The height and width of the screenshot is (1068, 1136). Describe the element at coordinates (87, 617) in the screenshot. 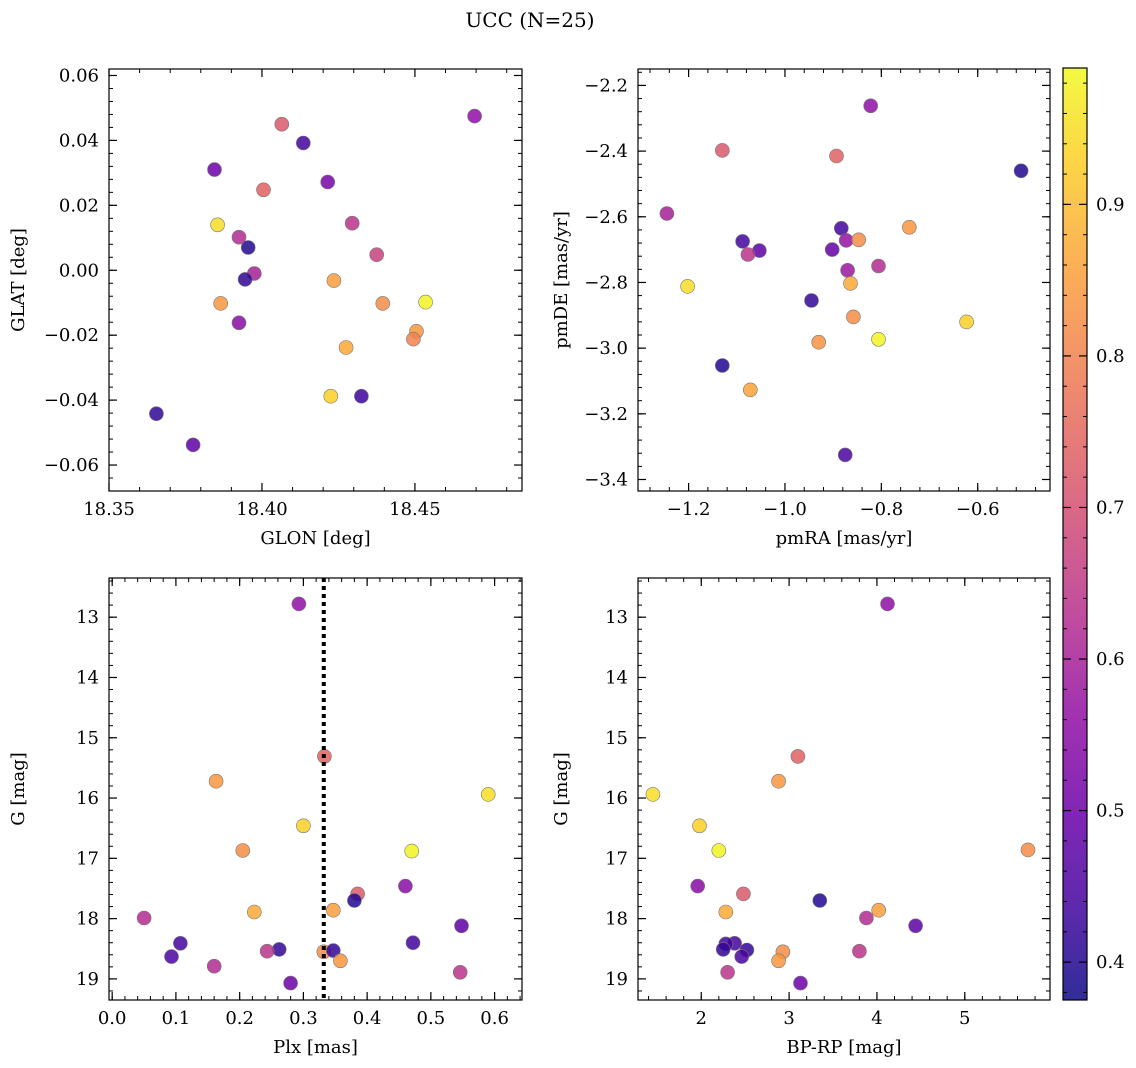

I see `y-tick-label: 13` at that location.